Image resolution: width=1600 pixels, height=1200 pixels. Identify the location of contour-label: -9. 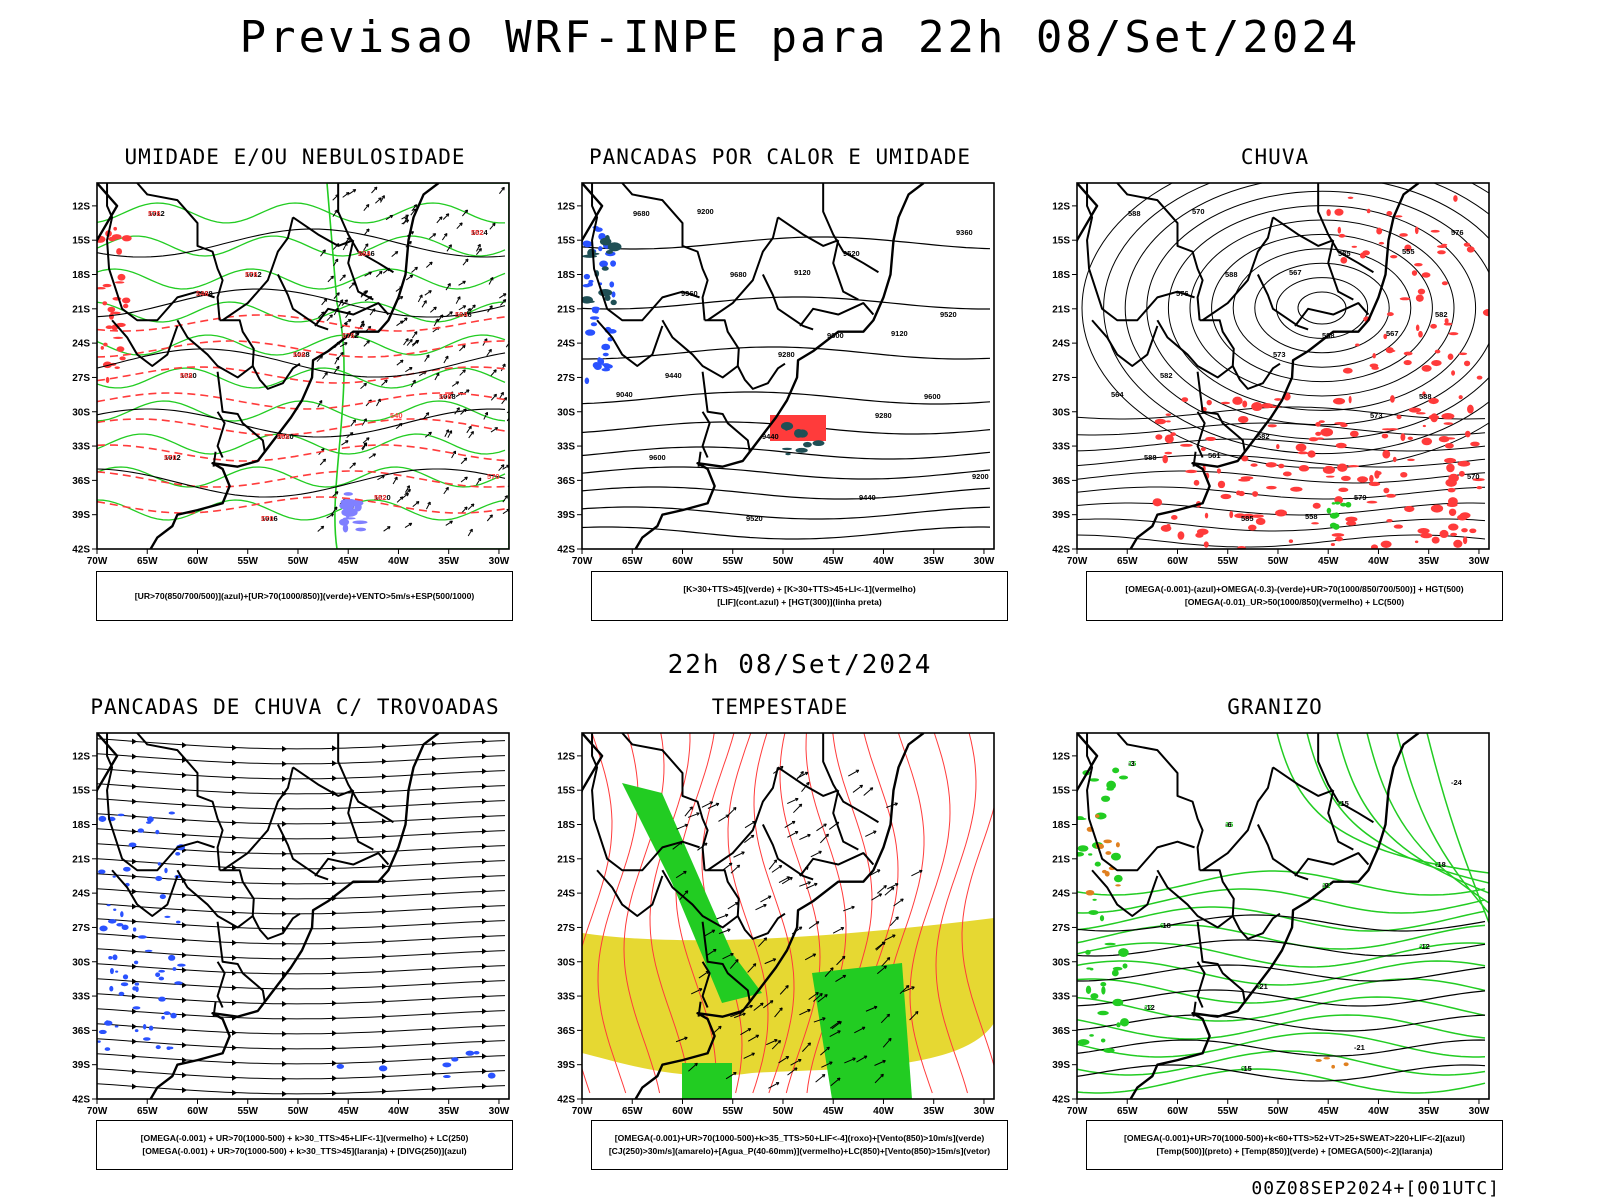
(1325, 885).